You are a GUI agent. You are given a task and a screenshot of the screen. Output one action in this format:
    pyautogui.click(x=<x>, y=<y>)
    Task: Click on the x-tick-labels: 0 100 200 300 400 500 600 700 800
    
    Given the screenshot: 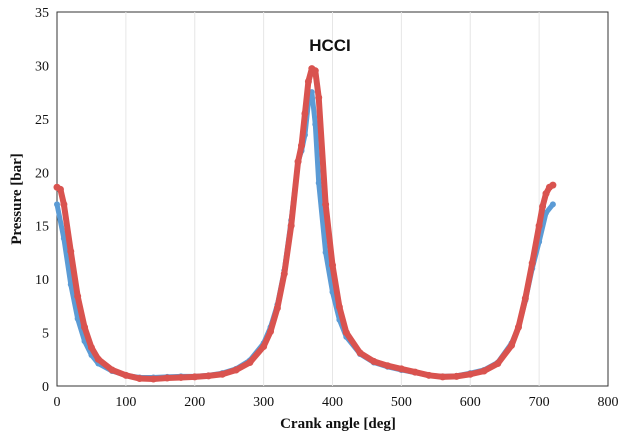 What is the action you would take?
    pyautogui.click(x=336, y=402)
    